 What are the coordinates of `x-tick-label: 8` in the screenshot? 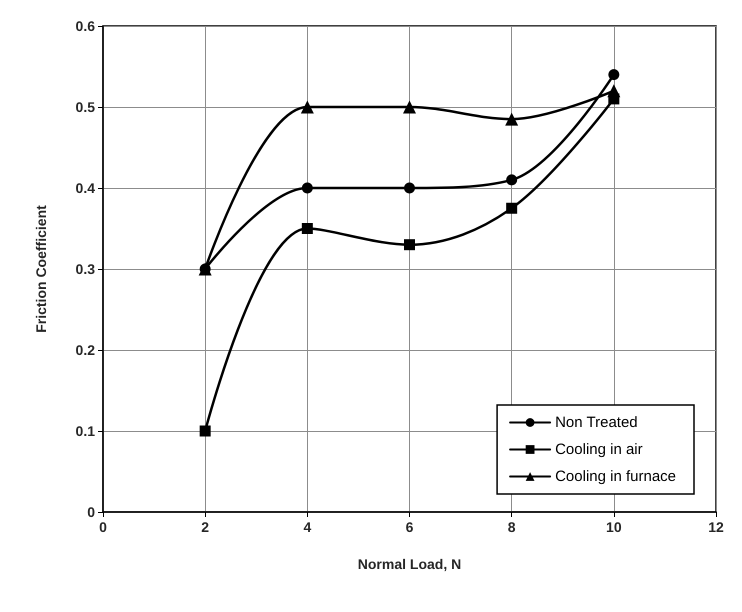 It's located at (512, 527).